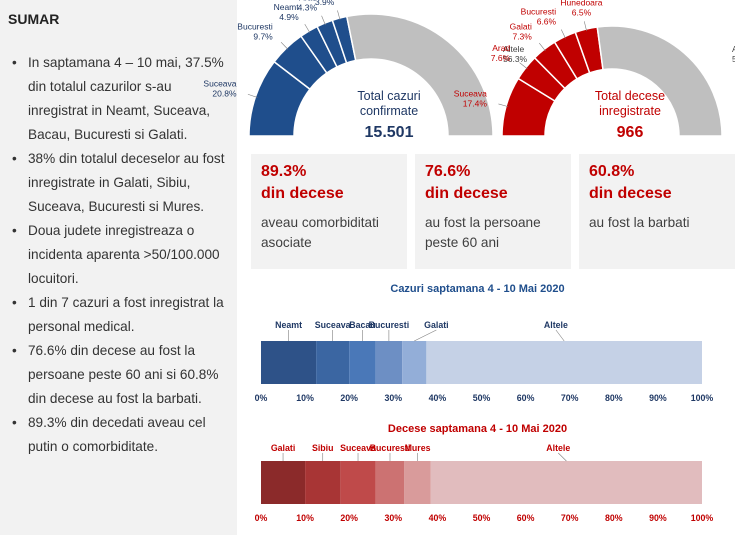 The image size is (735, 535). Describe the element at coordinates (333, 325) in the screenshot. I see `cases-bar-segment-label: Suceava` at that location.